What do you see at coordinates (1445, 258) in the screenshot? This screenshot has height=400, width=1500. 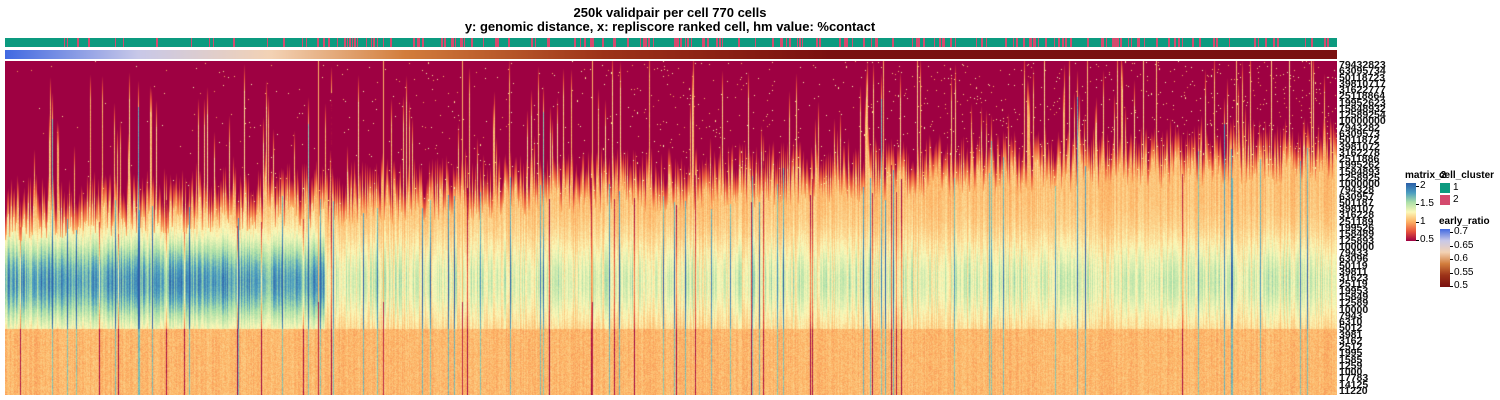 I see `early-ratio-gradient` at bounding box center [1445, 258].